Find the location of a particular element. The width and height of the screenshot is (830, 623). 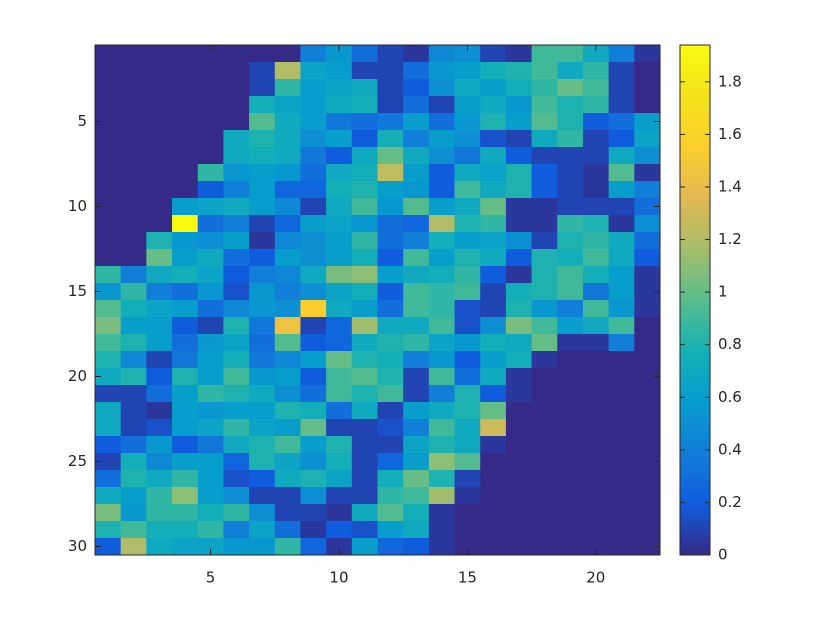

colorbar-tick-label: 0.6 is located at coordinates (730, 397).